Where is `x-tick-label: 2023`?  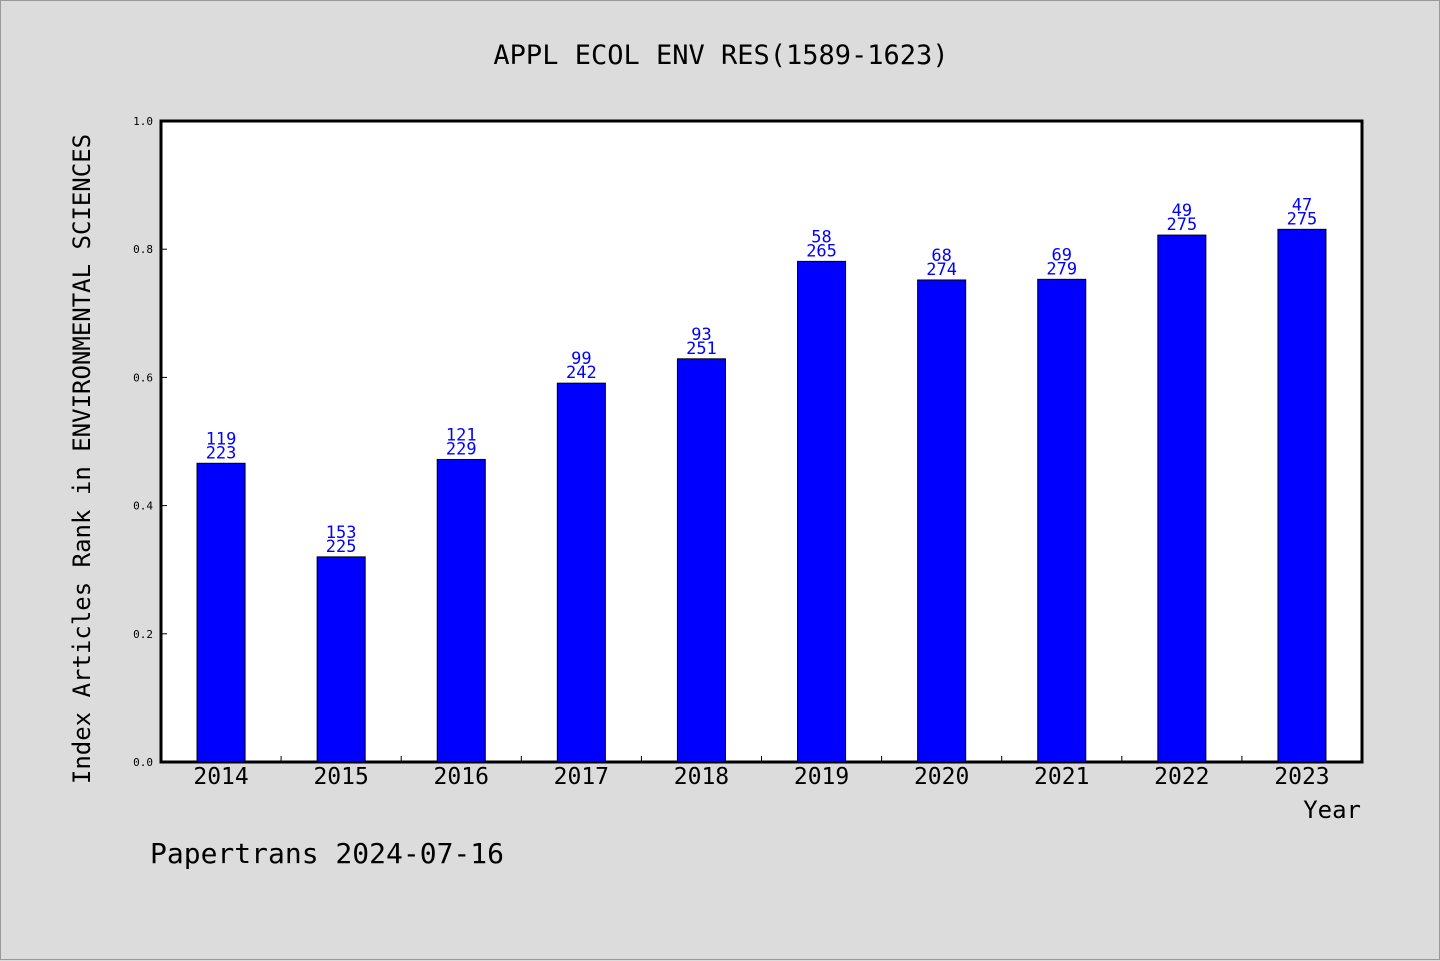 x-tick-label: 2023 is located at coordinates (1301, 777).